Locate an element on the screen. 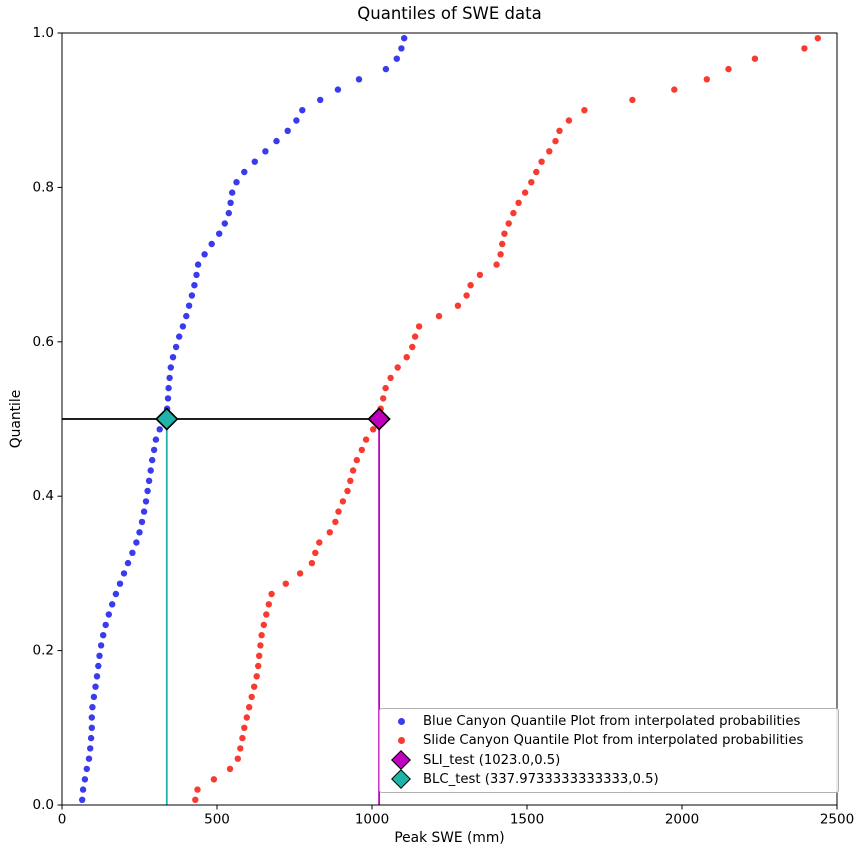 The image size is (863, 855). y-tick-label: 1.0 is located at coordinates (43, 33).